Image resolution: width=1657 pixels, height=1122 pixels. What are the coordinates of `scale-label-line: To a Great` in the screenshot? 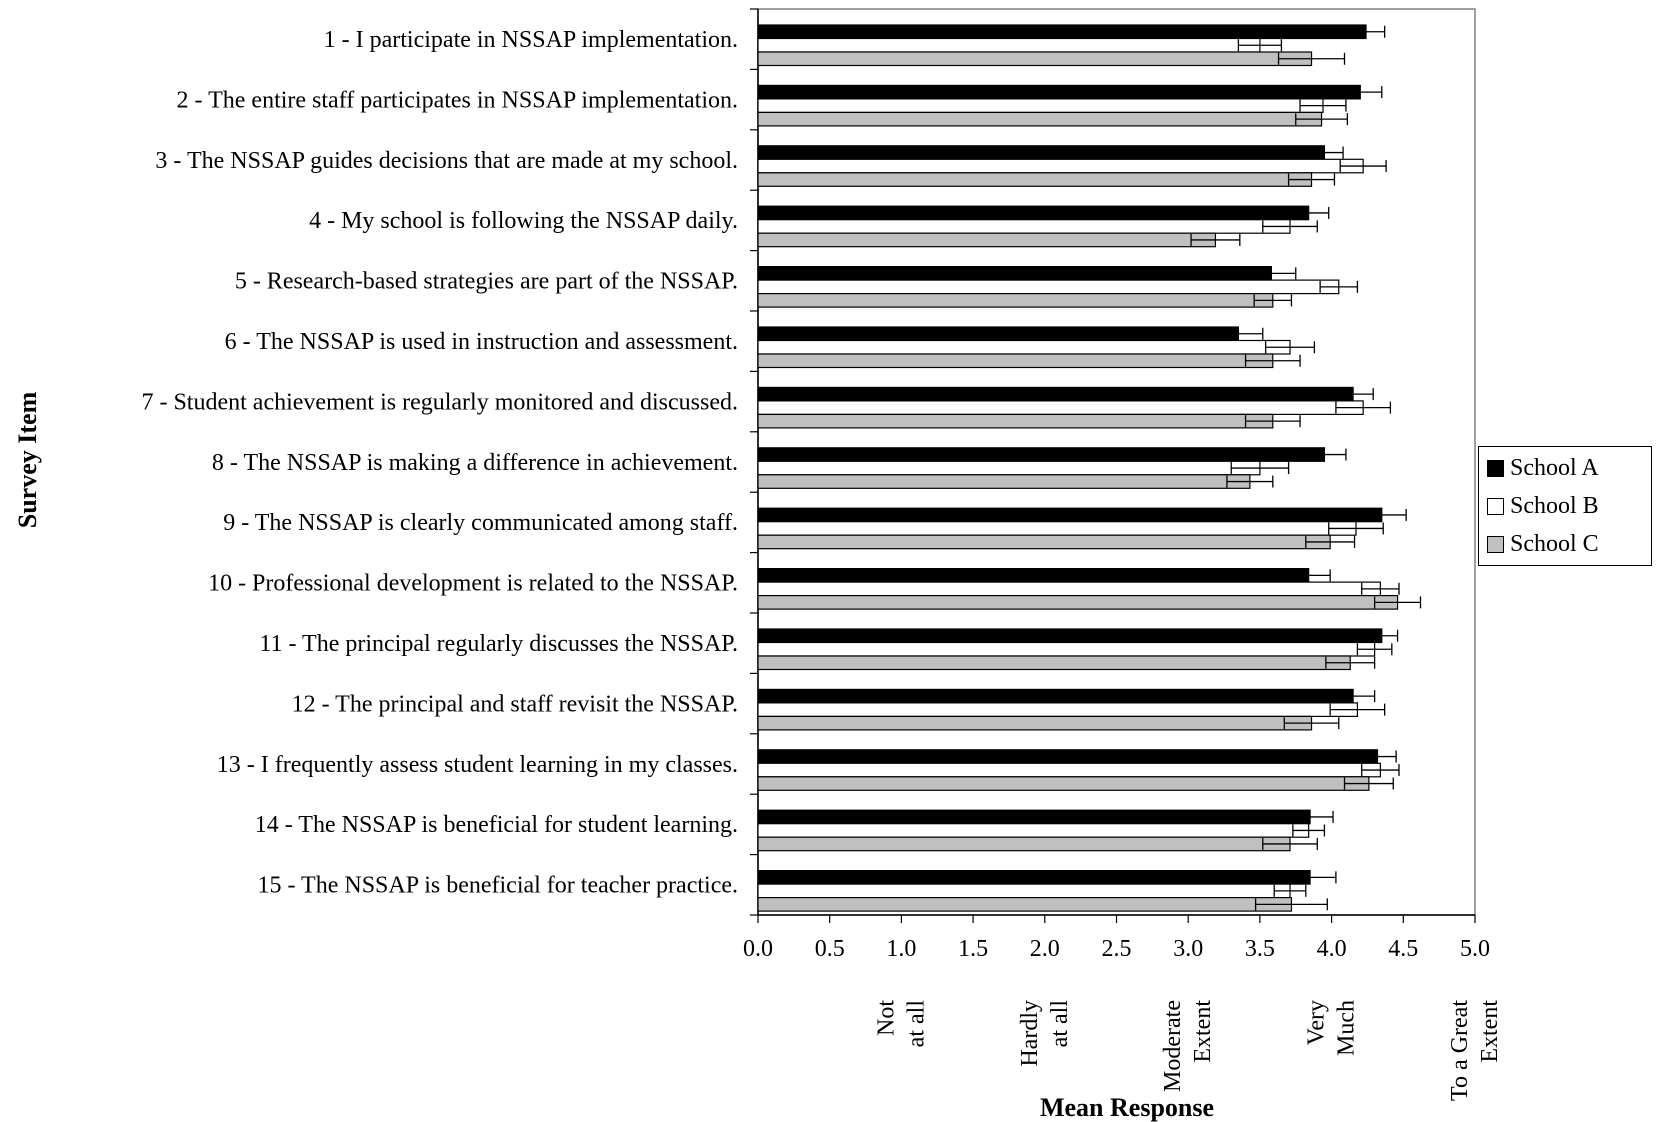 It's located at (1460, 1050).